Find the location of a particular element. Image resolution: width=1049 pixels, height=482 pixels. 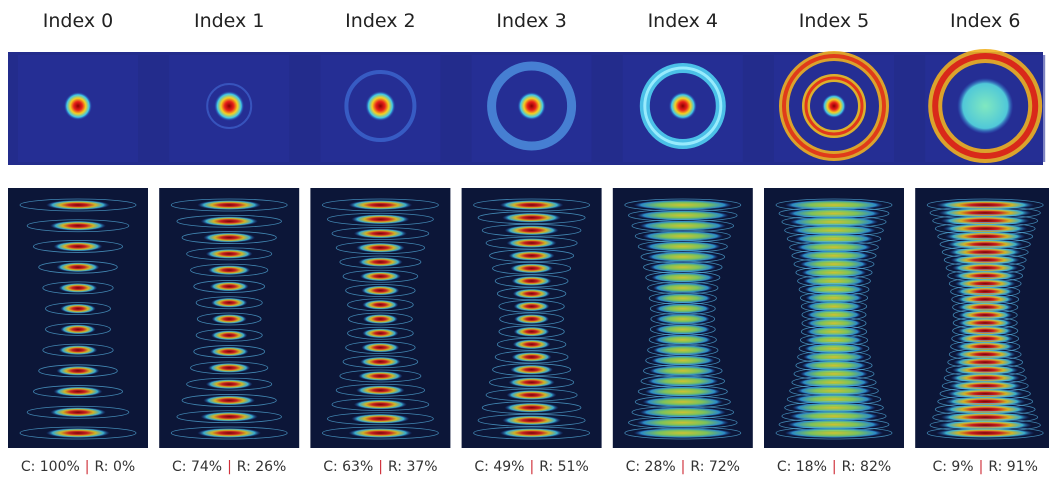

column-title: Index 6 is located at coordinates (985, 21).